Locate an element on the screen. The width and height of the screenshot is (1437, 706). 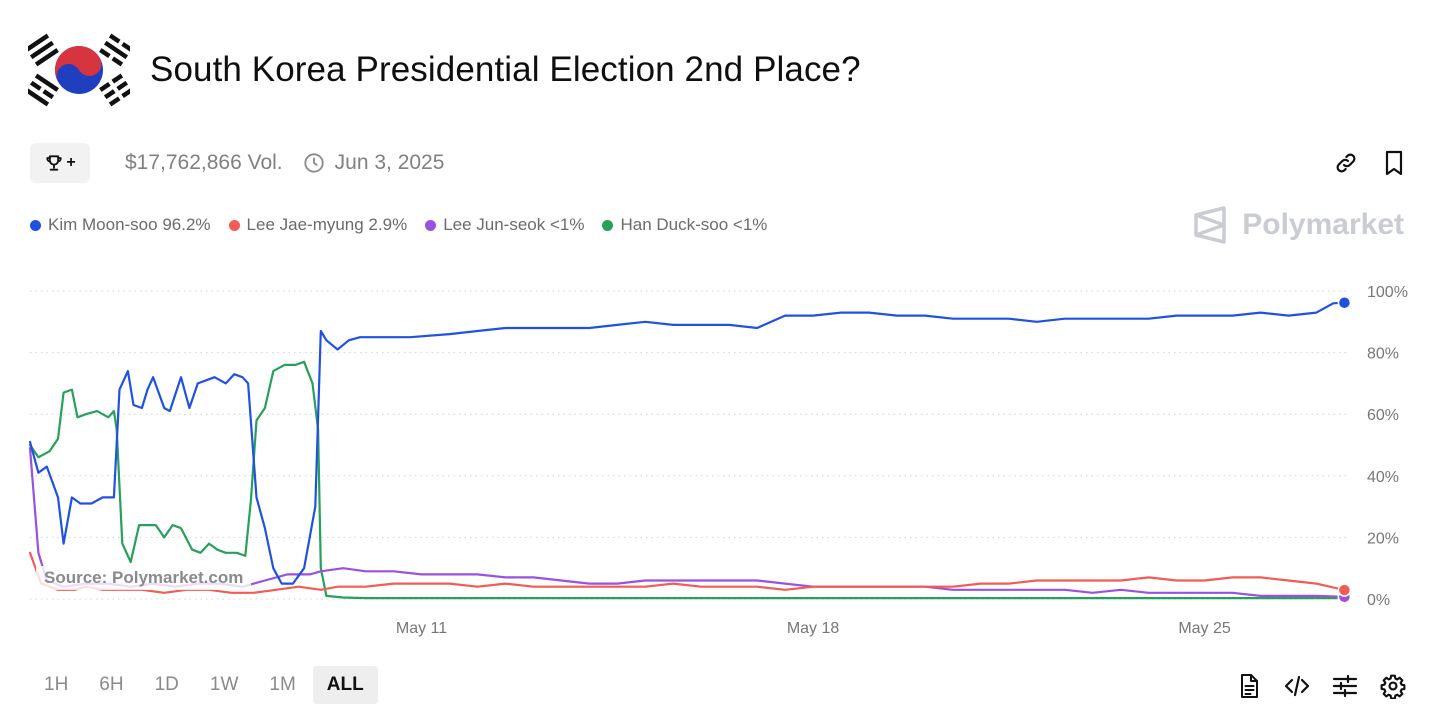
y-tick-label: 60% is located at coordinates (1383, 415).